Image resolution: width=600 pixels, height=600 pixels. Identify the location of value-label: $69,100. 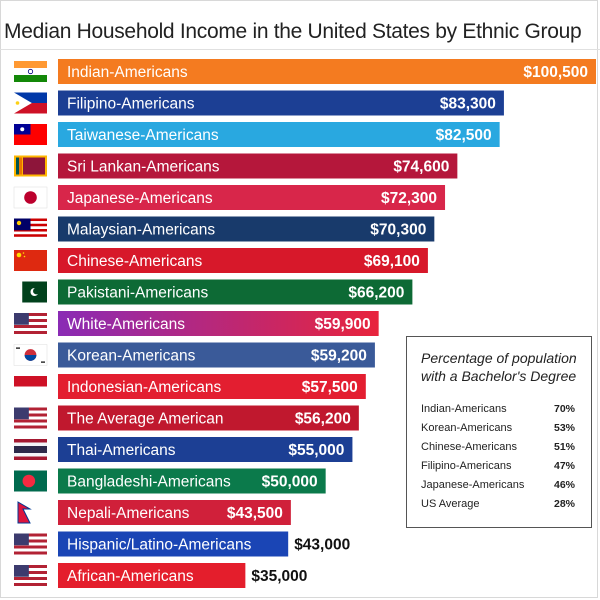
(392, 261).